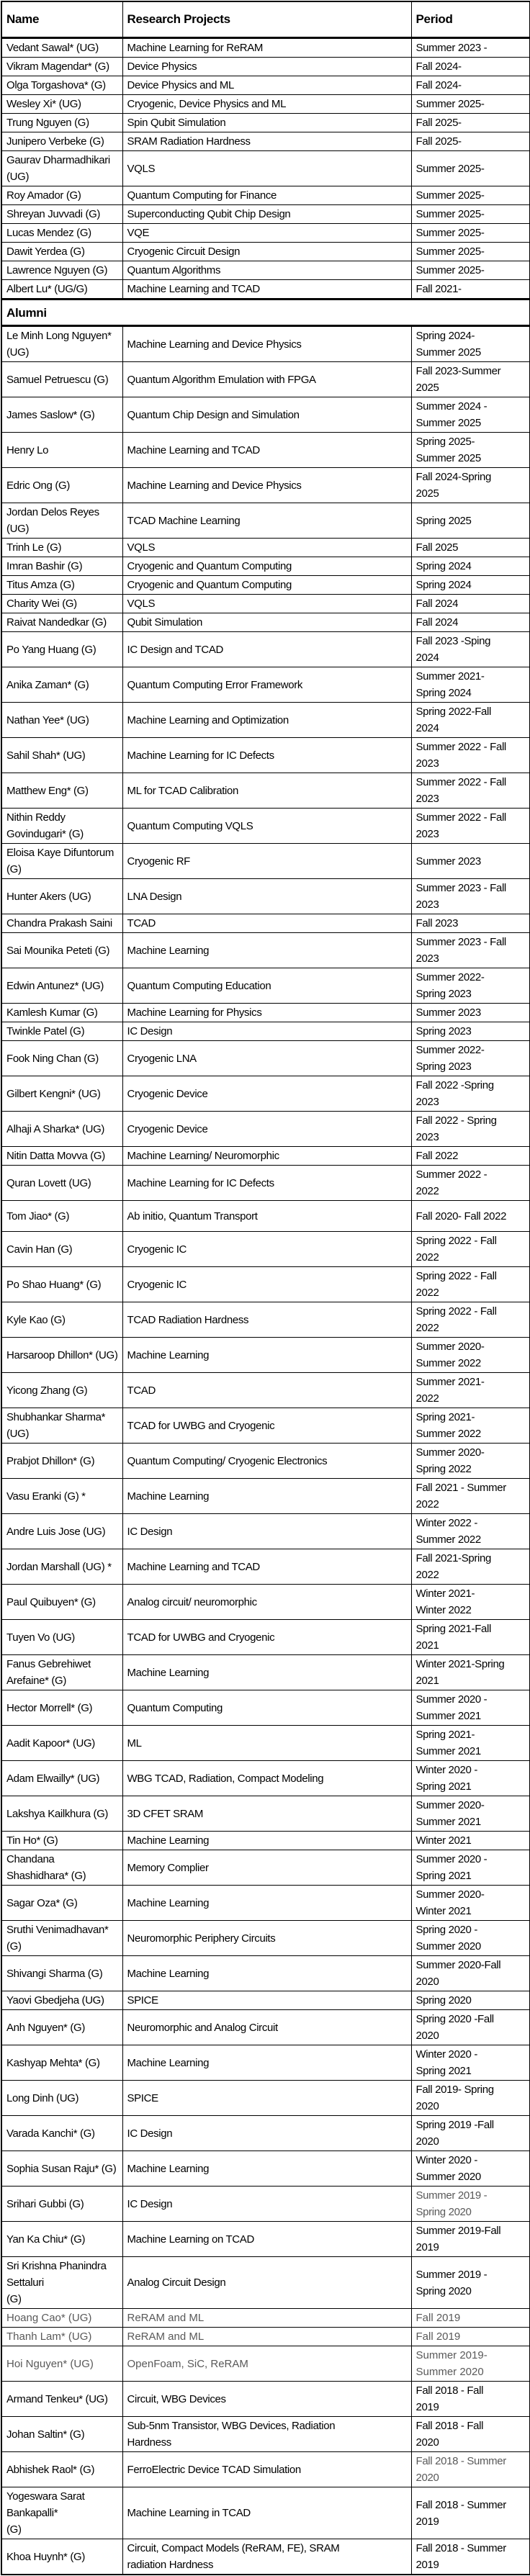 The width and height of the screenshot is (530, 2576). What do you see at coordinates (62, 233) in the screenshot?
I see `name-cell: Lucas Mendez (G)` at bounding box center [62, 233].